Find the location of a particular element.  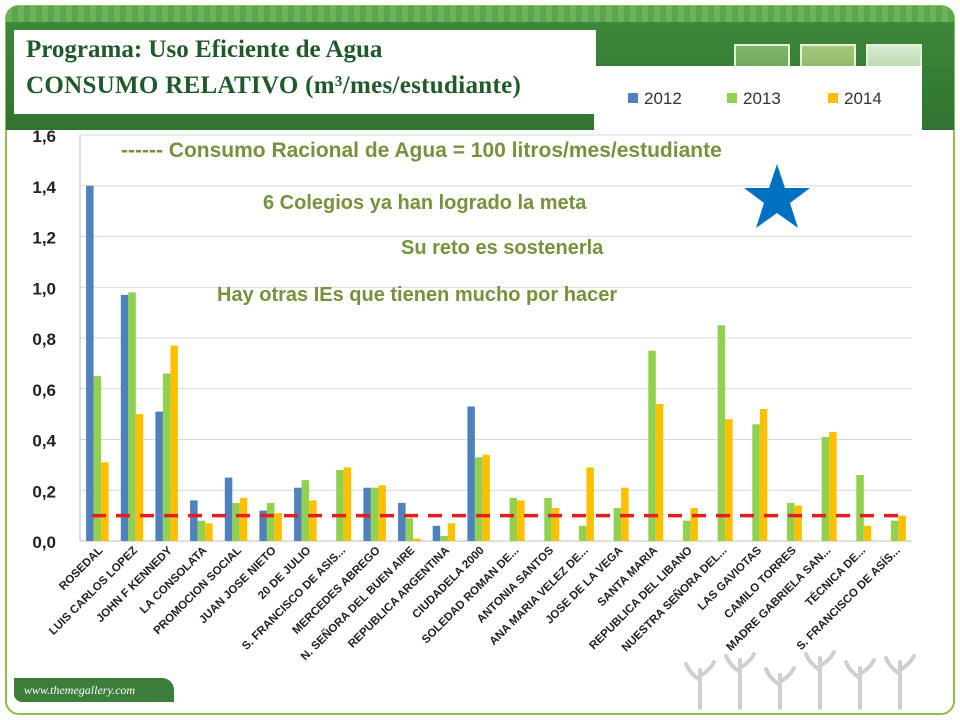

legend-swatch-2012 is located at coordinates (633, 98).